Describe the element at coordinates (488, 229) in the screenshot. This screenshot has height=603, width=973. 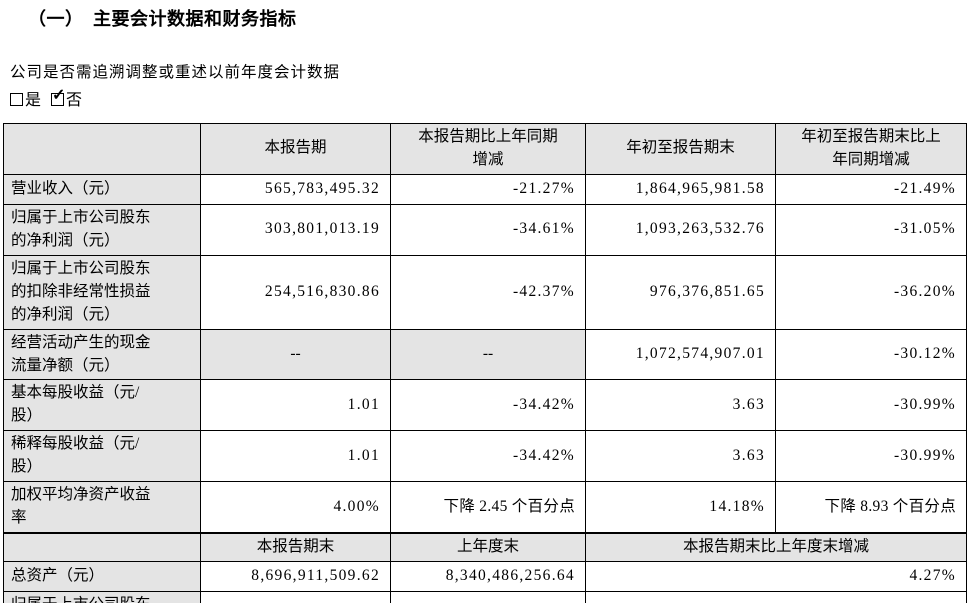
I see `cell-value: -34.61%` at that location.